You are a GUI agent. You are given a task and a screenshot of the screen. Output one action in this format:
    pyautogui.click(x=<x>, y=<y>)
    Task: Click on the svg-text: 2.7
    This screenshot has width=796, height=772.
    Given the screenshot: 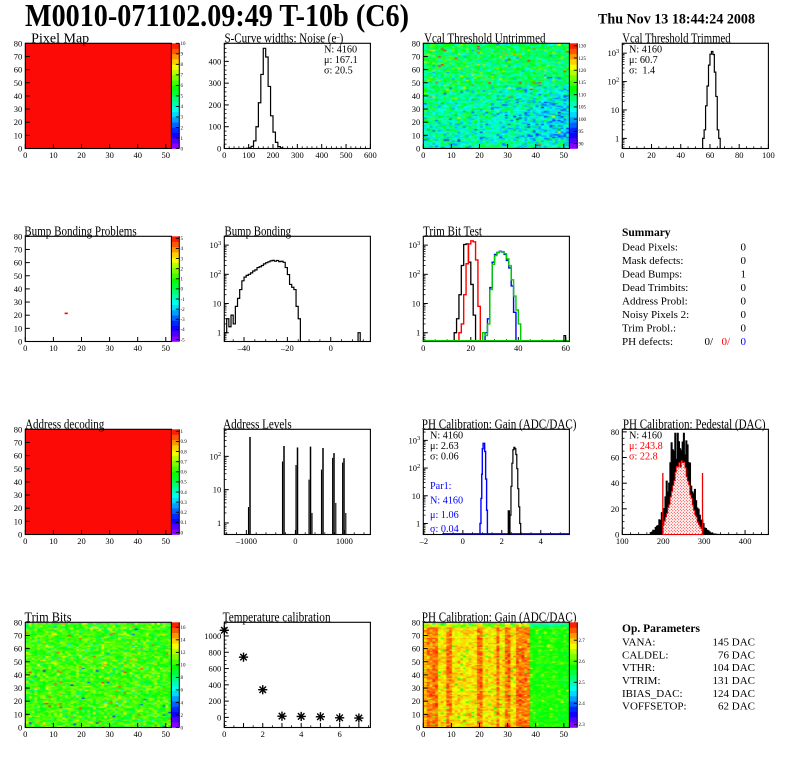 What is the action you would take?
    pyautogui.click(x=582, y=641)
    